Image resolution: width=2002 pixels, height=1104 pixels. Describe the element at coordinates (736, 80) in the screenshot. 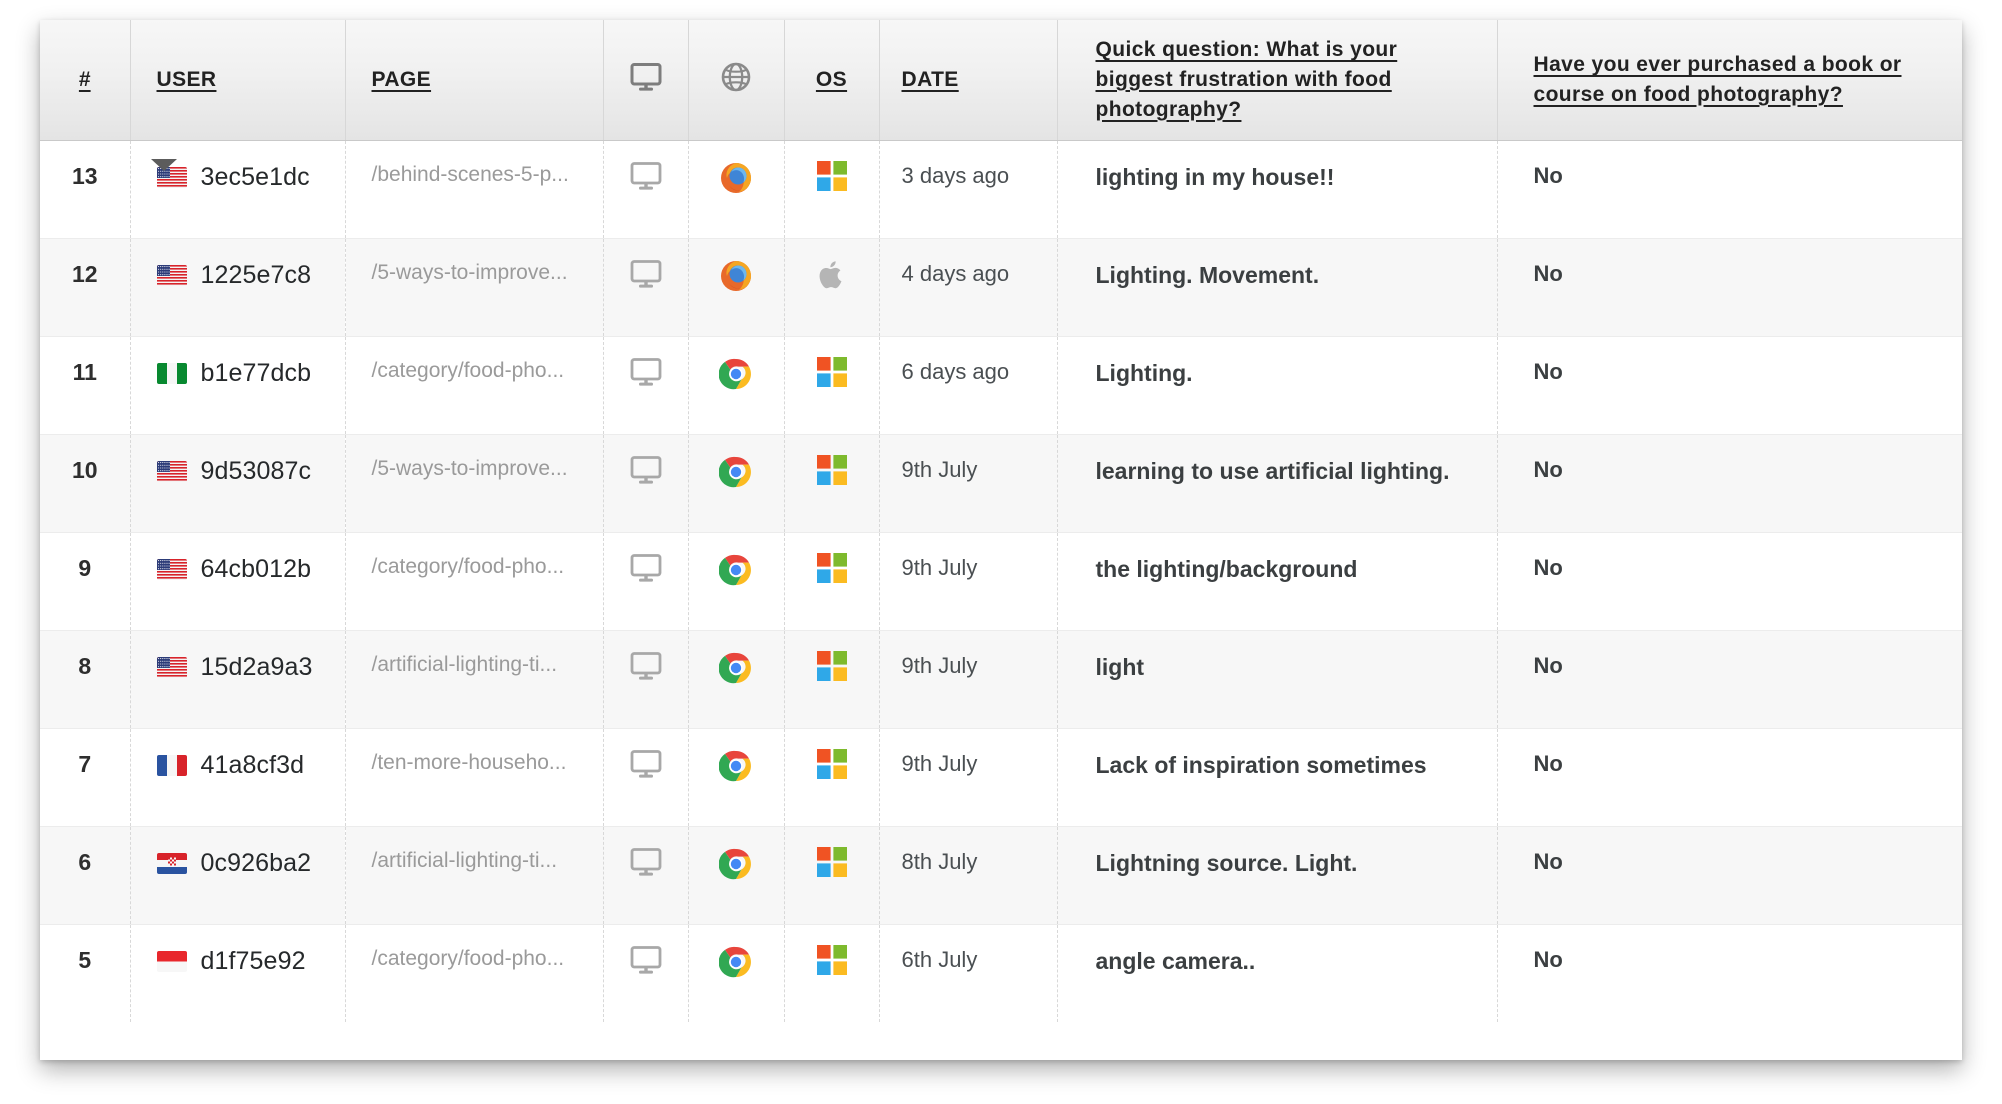

I see `column-header-browser` at that location.